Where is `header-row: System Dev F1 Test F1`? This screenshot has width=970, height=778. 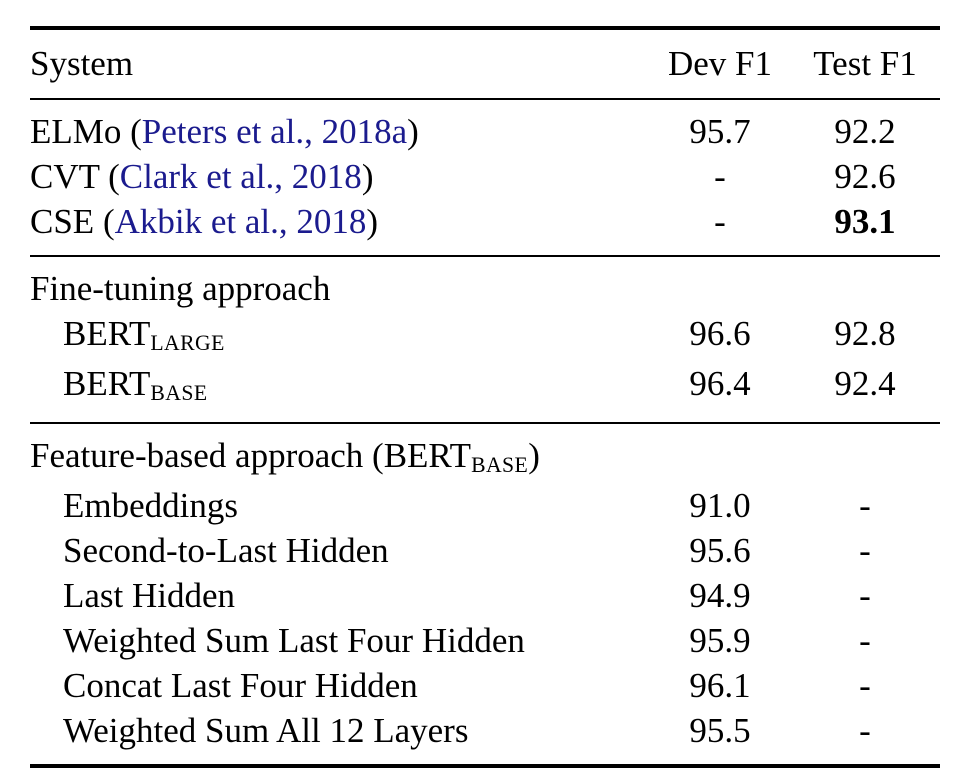 header-row: System Dev F1 Test F1 is located at coordinates (485, 63).